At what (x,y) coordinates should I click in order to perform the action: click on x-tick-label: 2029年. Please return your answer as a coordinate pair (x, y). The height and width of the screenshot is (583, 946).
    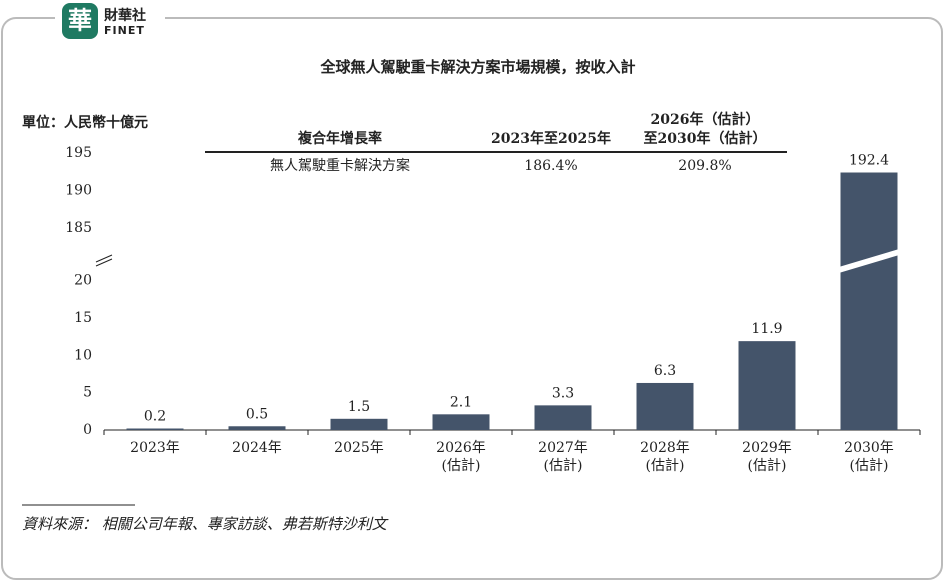
    Looking at the image, I should click on (767, 448).